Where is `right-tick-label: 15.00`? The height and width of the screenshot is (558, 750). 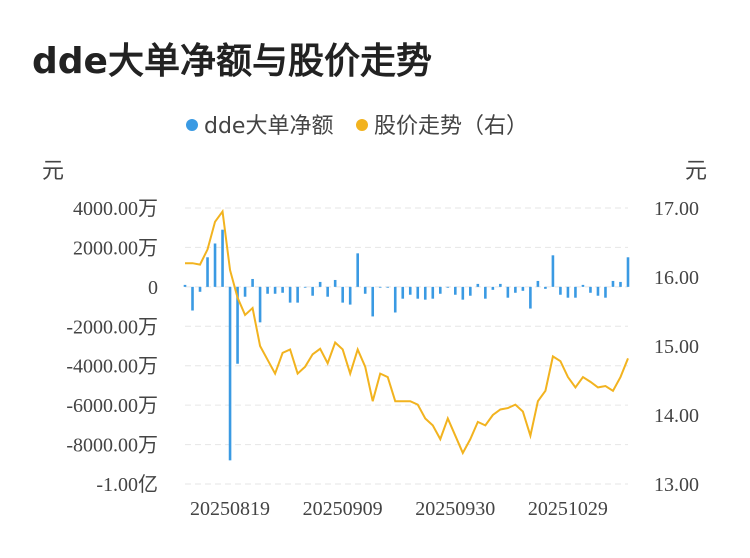 right-tick-label: 15.00 is located at coordinates (676, 347).